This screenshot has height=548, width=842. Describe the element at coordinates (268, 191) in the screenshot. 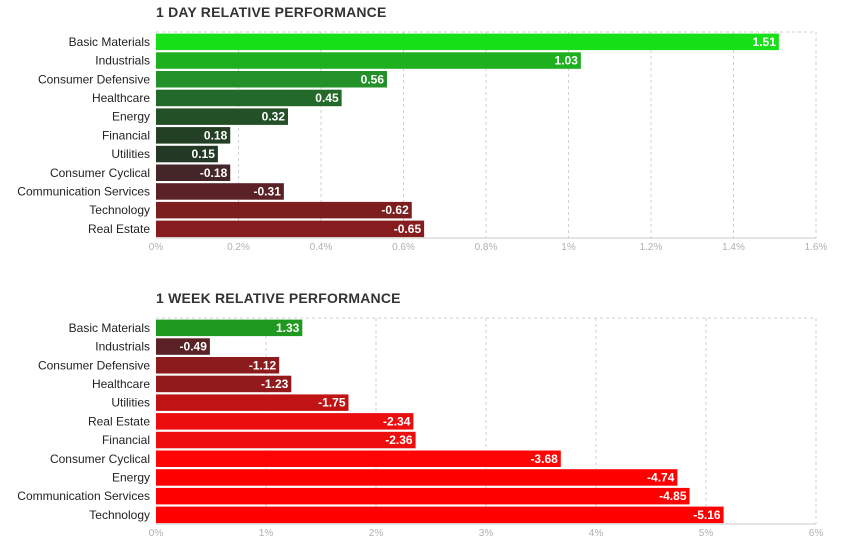

I see `bar-value-label: -0.31` at that location.